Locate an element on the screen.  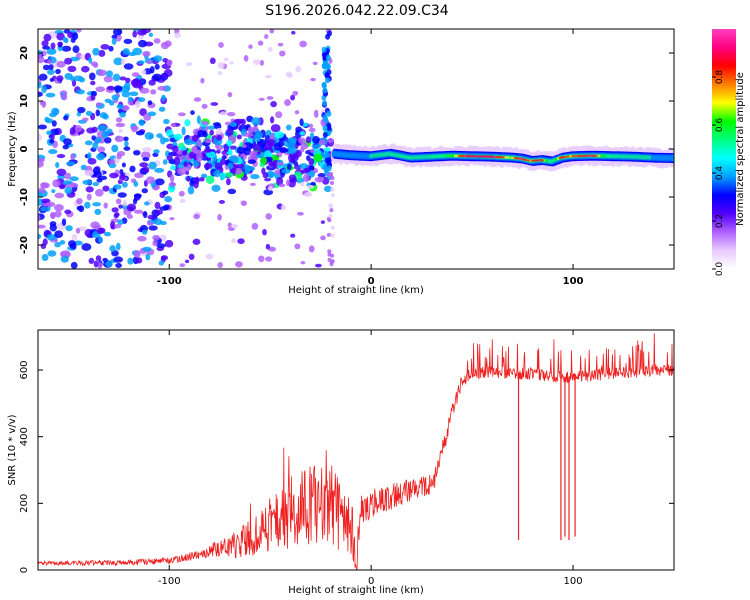
snr-x-label: Height of straight line (km) is located at coordinates (356, 590).